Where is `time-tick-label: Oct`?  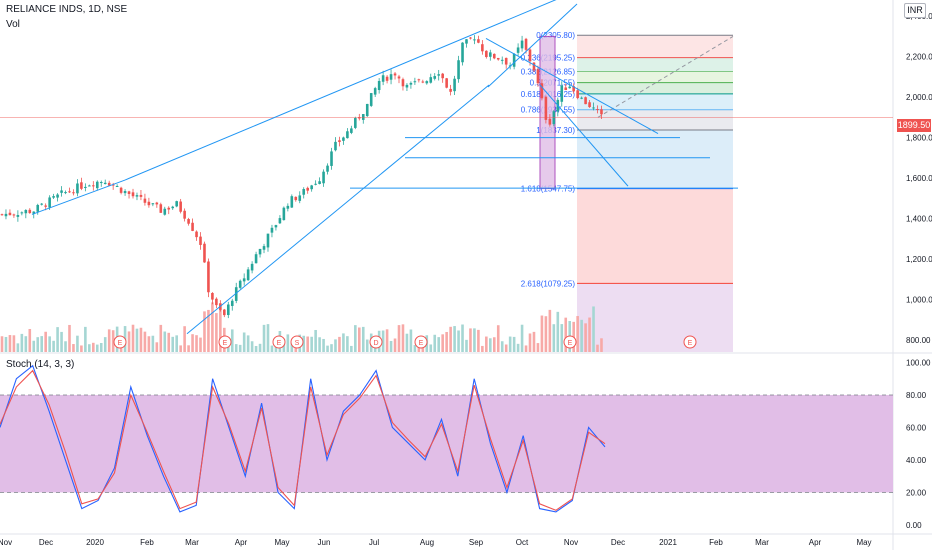 time-tick-label: Oct is located at coordinates (522, 542).